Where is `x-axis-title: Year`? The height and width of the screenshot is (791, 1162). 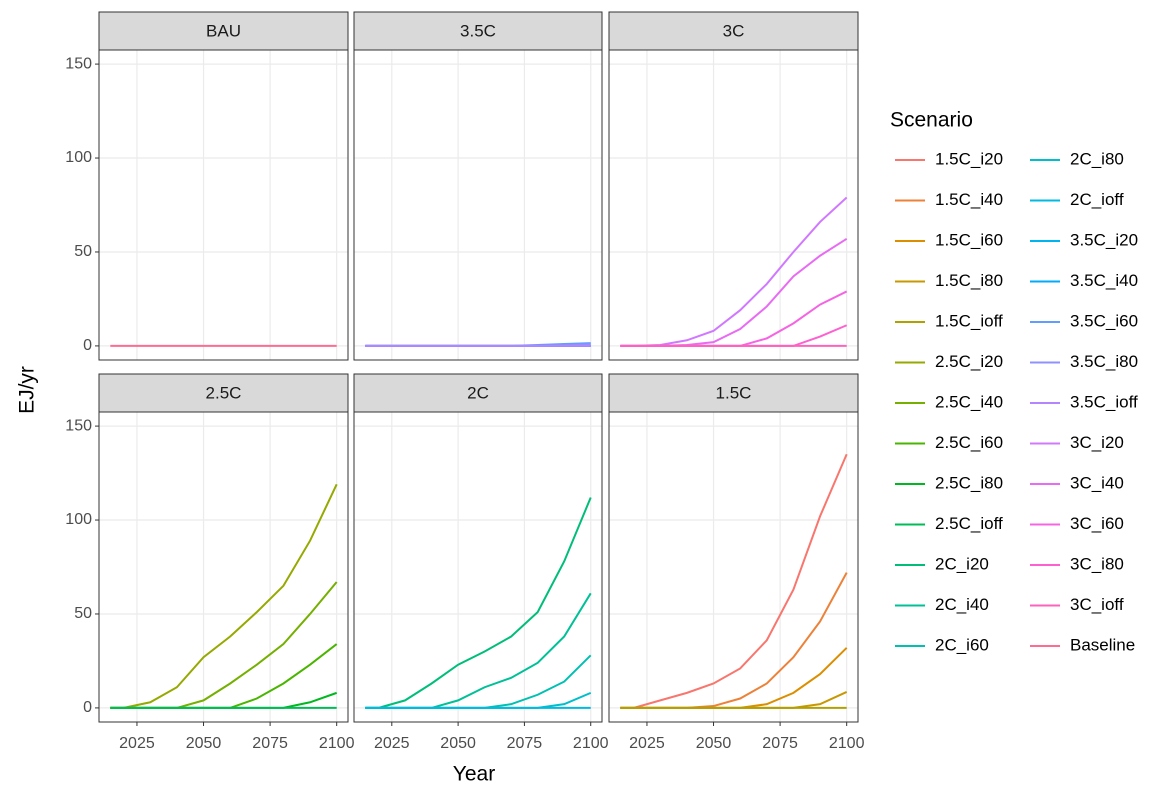
x-axis-title: Year is located at coordinates (474, 774).